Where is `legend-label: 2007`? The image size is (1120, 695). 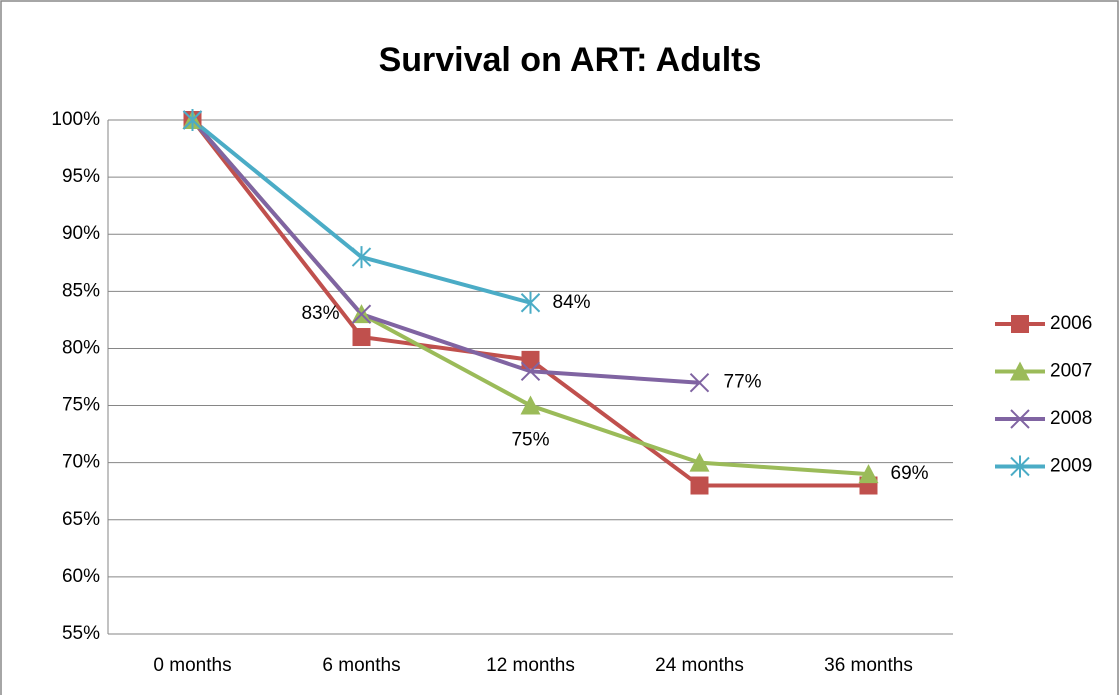
legend-label: 2007 is located at coordinates (1071, 371).